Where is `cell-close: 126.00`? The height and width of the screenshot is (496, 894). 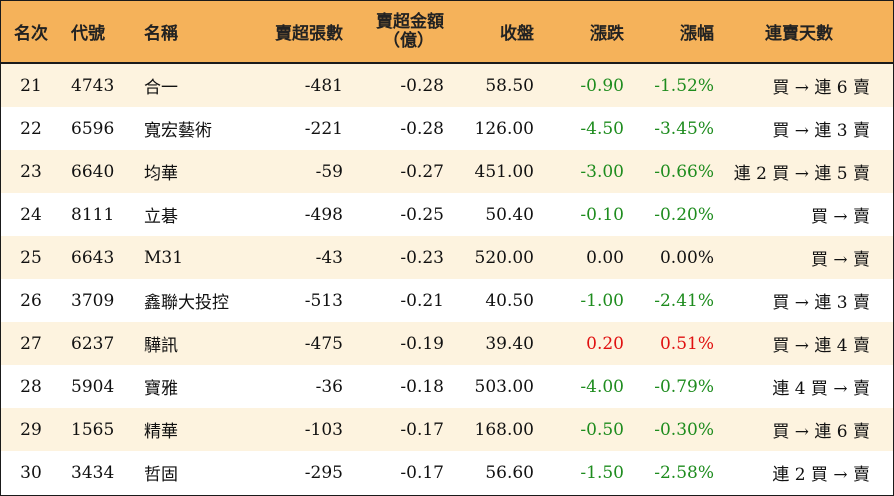 cell-close: 126.00 is located at coordinates (504, 128).